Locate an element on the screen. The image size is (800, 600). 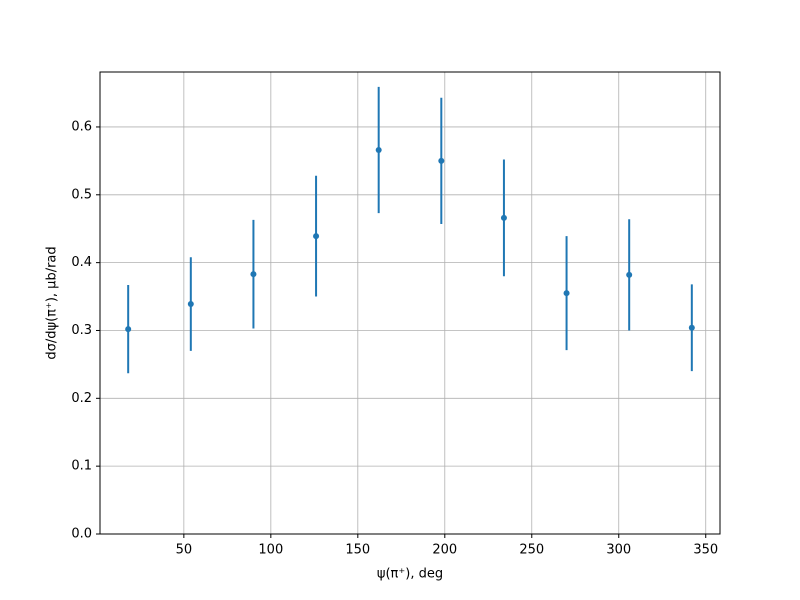
y-axis-label: dσ/dψ(π⁺), μb/rad is located at coordinates (52, 302).